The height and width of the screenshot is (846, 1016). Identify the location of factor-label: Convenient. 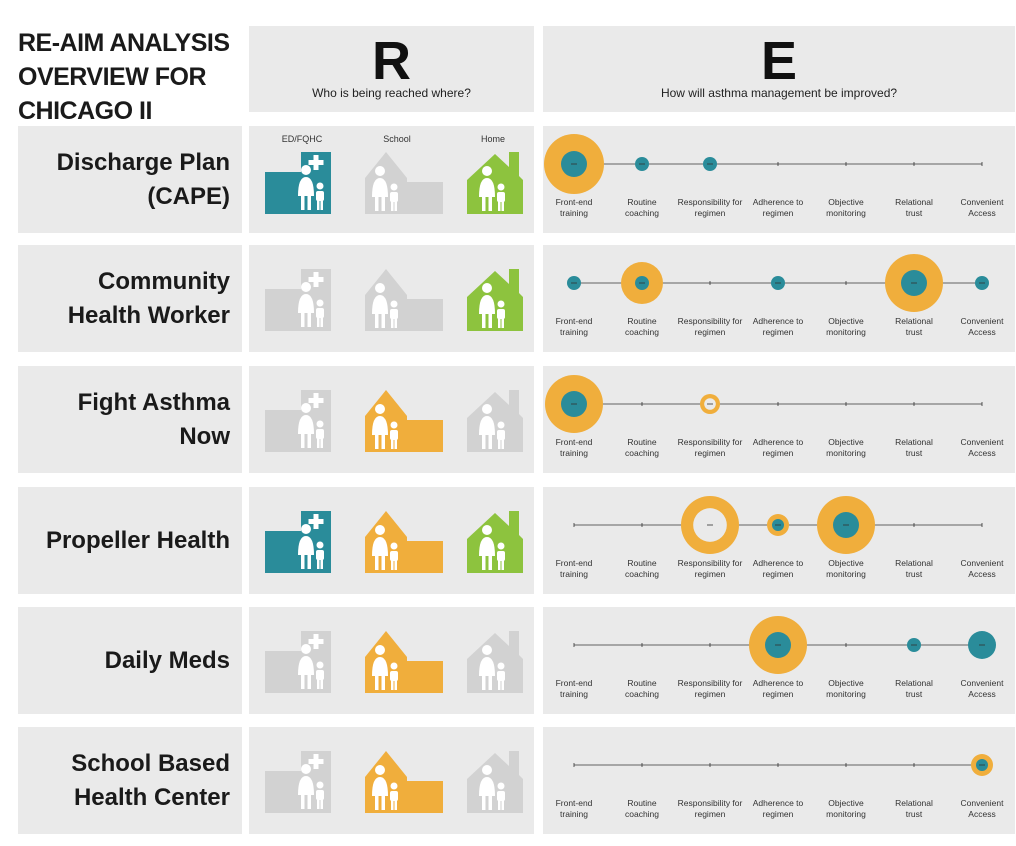
(982, 803).